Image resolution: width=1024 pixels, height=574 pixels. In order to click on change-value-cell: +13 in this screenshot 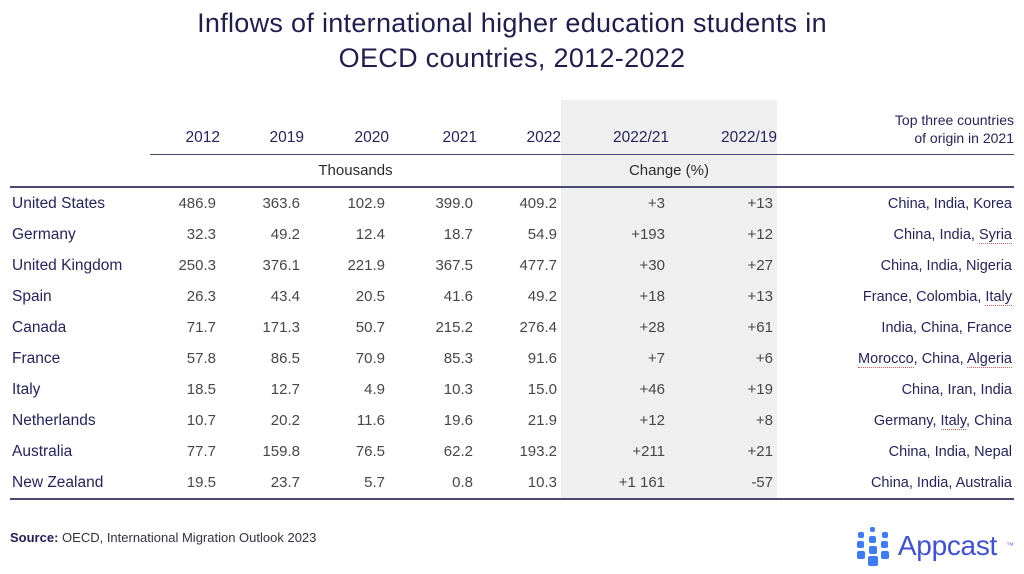, I will do `click(723, 296)`.